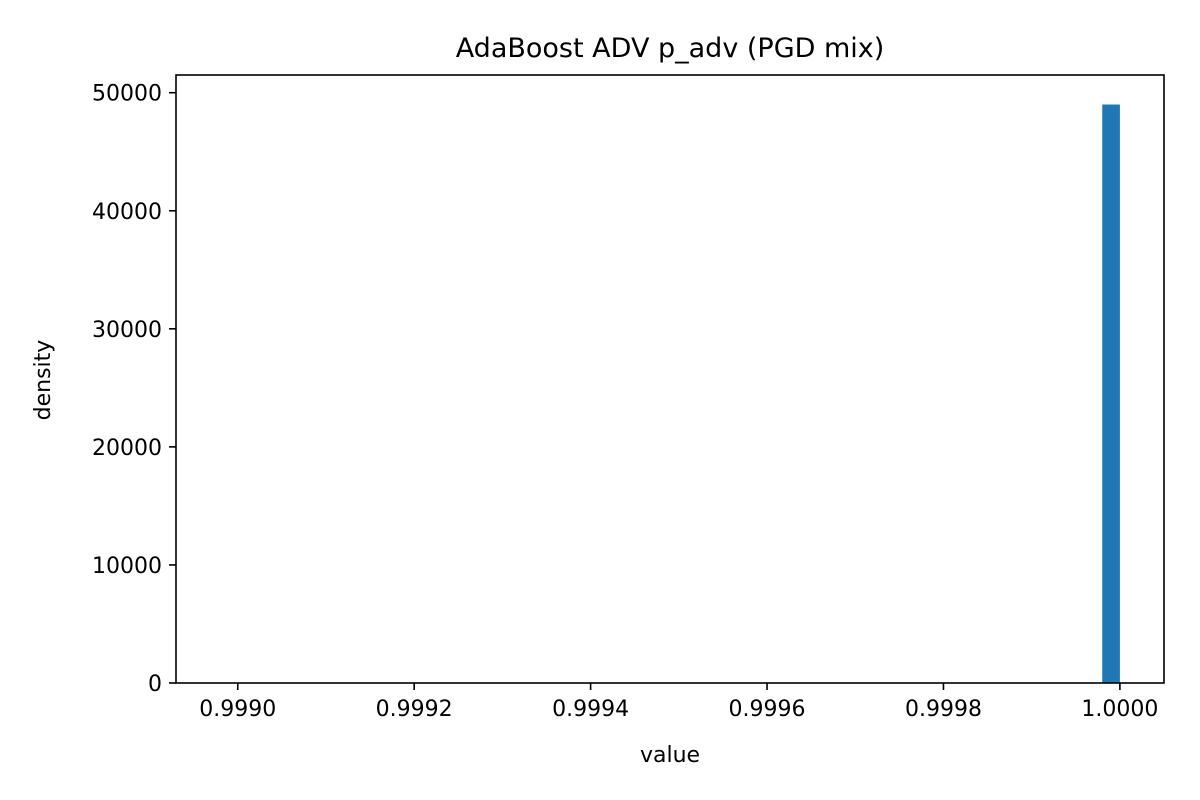 The image size is (1200, 800). What do you see at coordinates (590, 709) in the screenshot?
I see `x-tick-label: 0.9994` at bounding box center [590, 709].